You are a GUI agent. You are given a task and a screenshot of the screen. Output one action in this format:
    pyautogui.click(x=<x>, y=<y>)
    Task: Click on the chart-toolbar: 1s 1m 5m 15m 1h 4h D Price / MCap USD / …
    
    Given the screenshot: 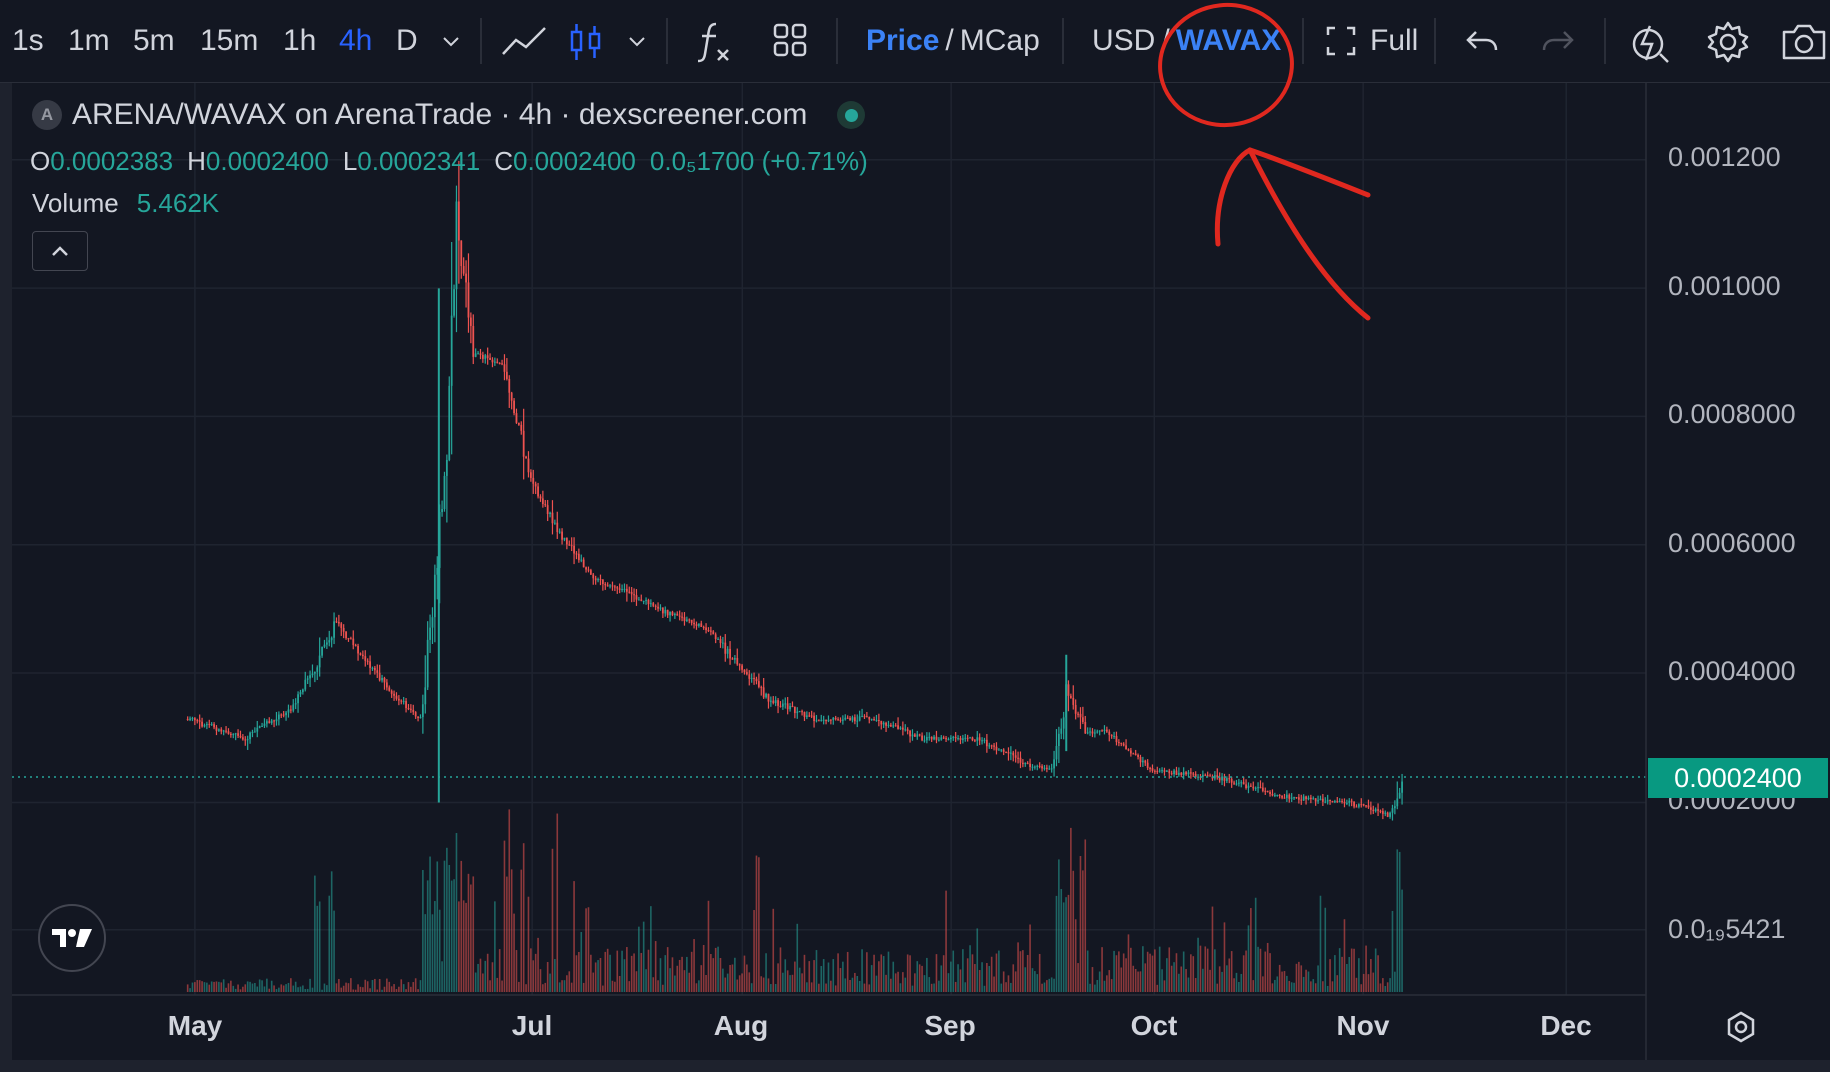 What is the action you would take?
    pyautogui.click(x=915, y=41)
    